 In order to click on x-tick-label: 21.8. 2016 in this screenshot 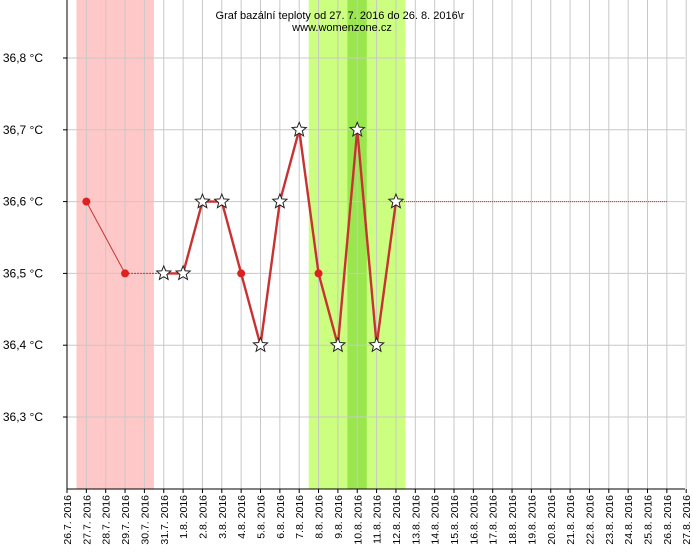, I will do `click(571, 520)`.